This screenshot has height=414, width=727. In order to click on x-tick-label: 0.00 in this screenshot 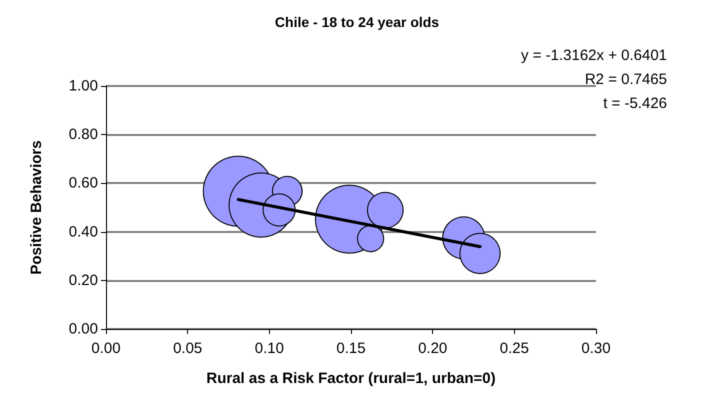, I will do `click(106, 348)`.